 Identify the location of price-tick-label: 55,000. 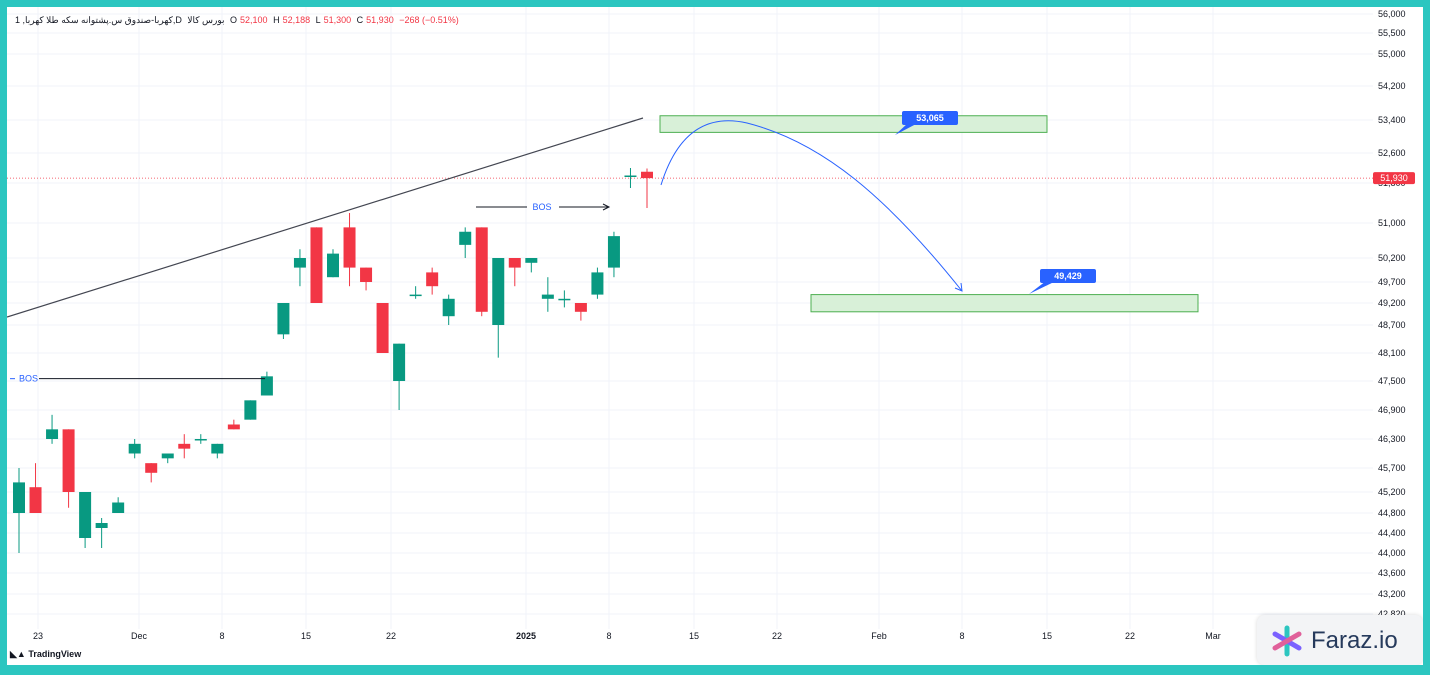
(1392, 54).